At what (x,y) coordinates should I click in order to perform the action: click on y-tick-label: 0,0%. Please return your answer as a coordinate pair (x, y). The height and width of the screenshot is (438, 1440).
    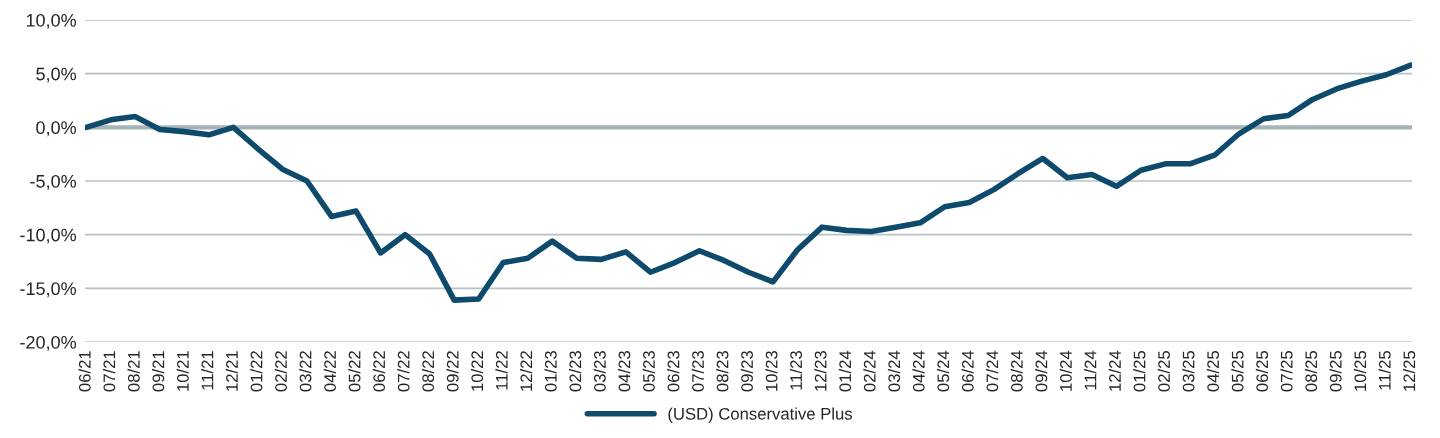
    Looking at the image, I should click on (56, 129).